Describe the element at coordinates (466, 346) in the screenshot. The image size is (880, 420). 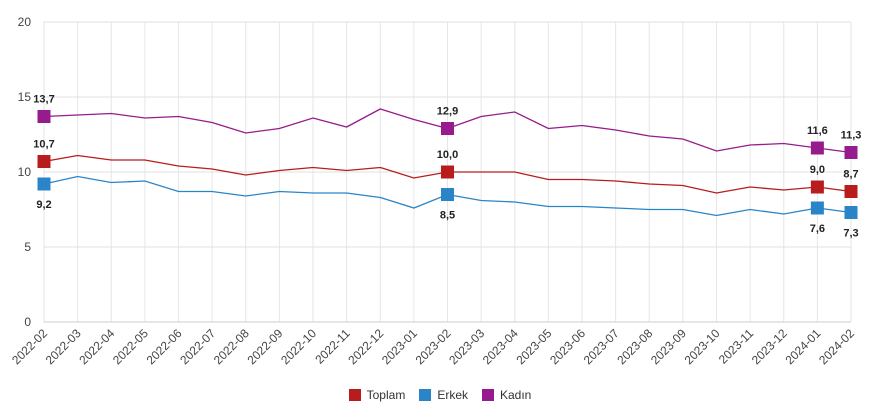
I see `x-tick-label: 2023-03` at that location.